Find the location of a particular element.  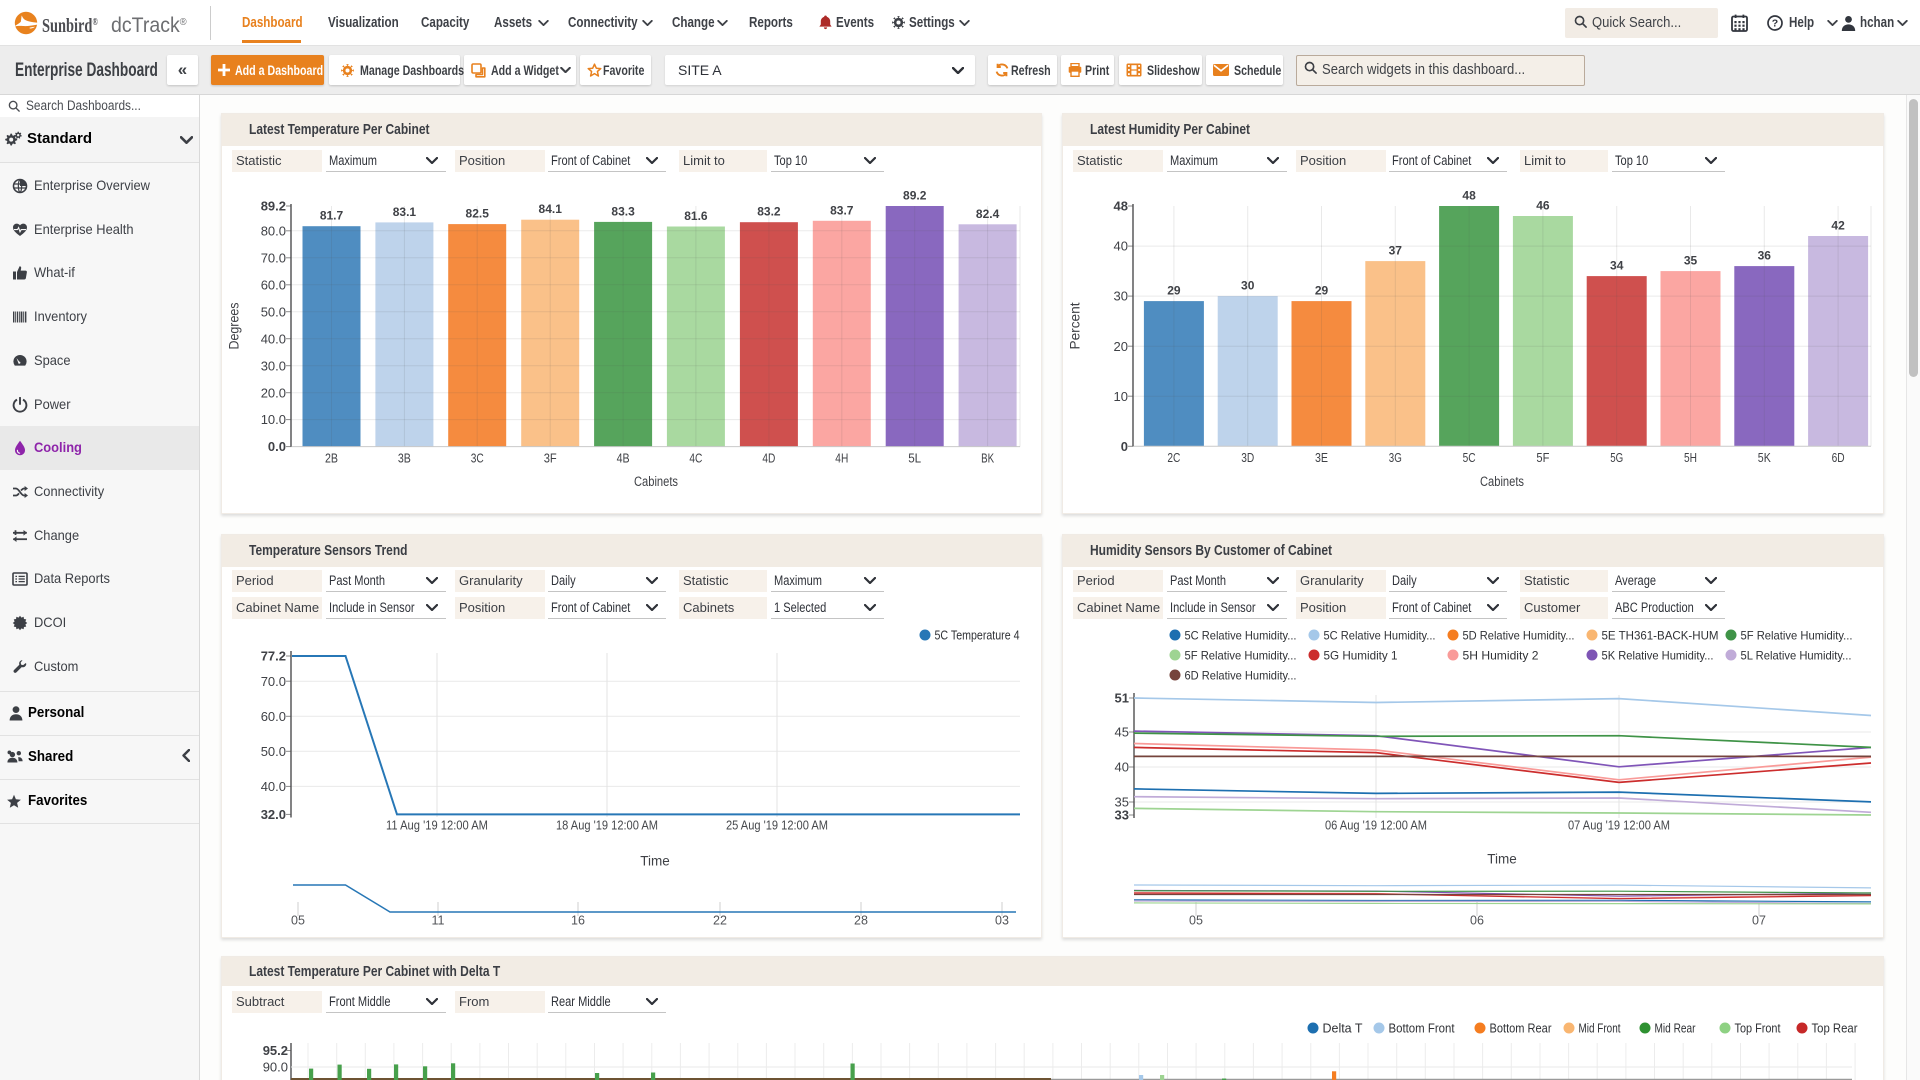

svg-text: 83.7 is located at coordinates (842, 210).